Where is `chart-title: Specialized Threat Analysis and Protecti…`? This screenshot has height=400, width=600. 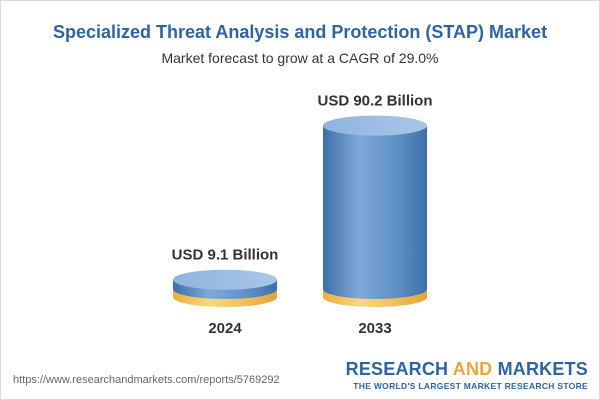
chart-title: Specialized Threat Analysis and Protecti… is located at coordinates (300, 32).